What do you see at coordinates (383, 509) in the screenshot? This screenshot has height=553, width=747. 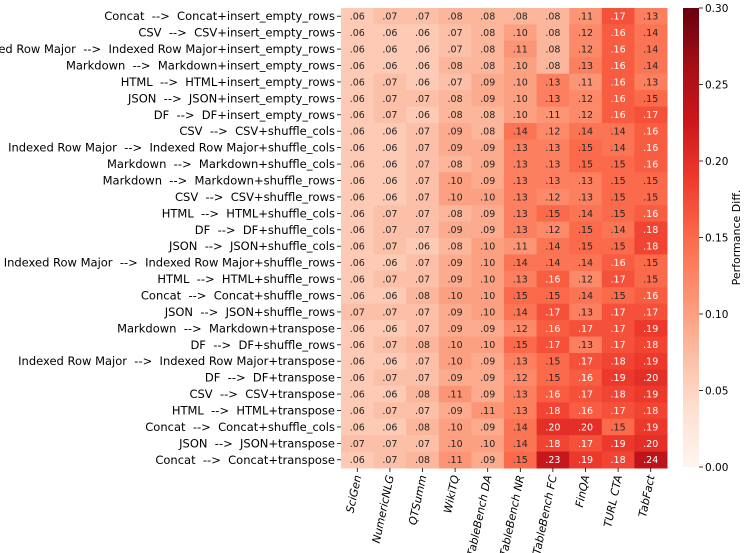 I see `column-label: NumericNLG` at bounding box center [383, 509].